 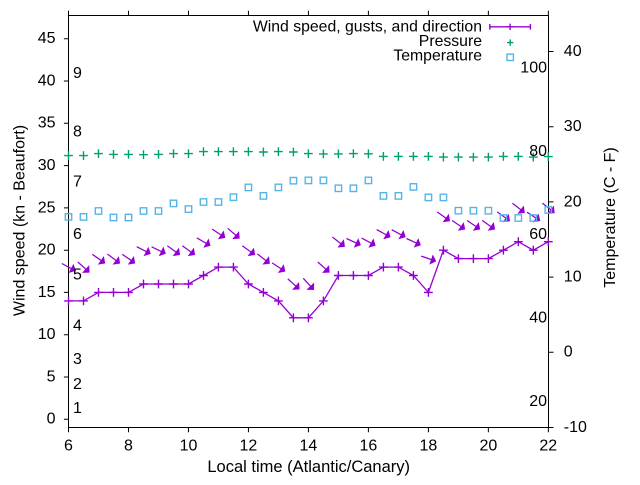 What do you see at coordinates (47, 123) in the screenshot?
I see `svg-text: 35` at bounding box center [47, 123].